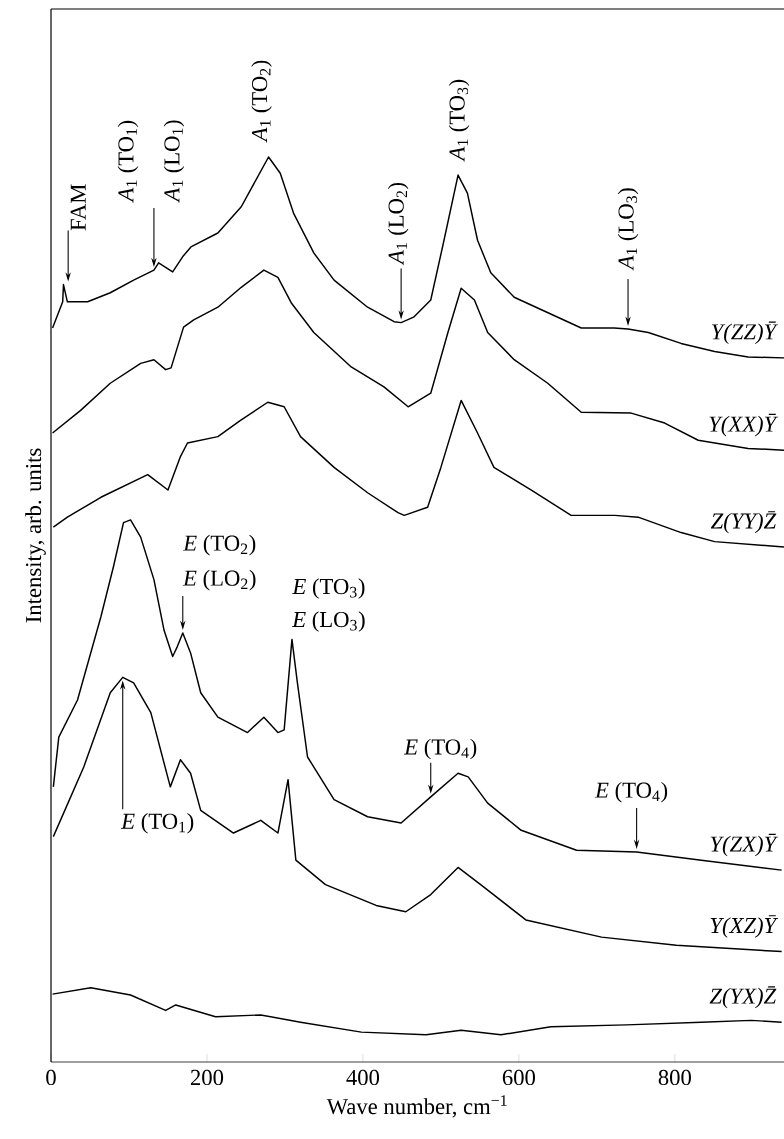 The height and width of the screenshot is (1139, 784). What do you see at coordinates (744, 425) in the screenshot?
I see `series-label: Y(XX)Ȳ` at bounding box center [744, 425].